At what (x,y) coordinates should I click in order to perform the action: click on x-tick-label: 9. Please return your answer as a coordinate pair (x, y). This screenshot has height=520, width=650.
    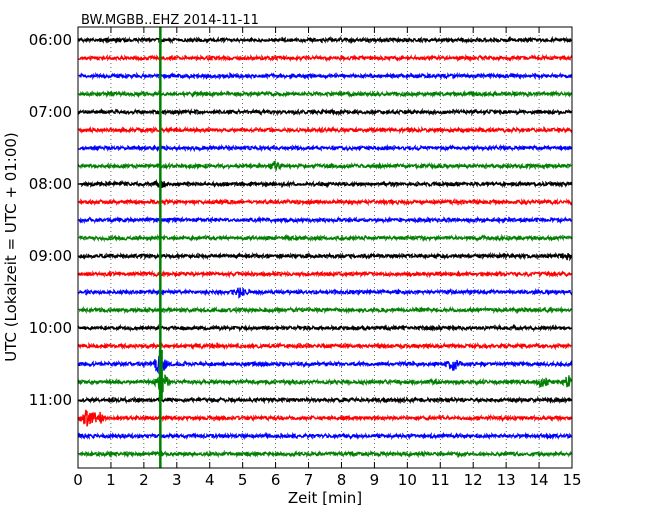
    Looking at the image, I should click on (375, 480).